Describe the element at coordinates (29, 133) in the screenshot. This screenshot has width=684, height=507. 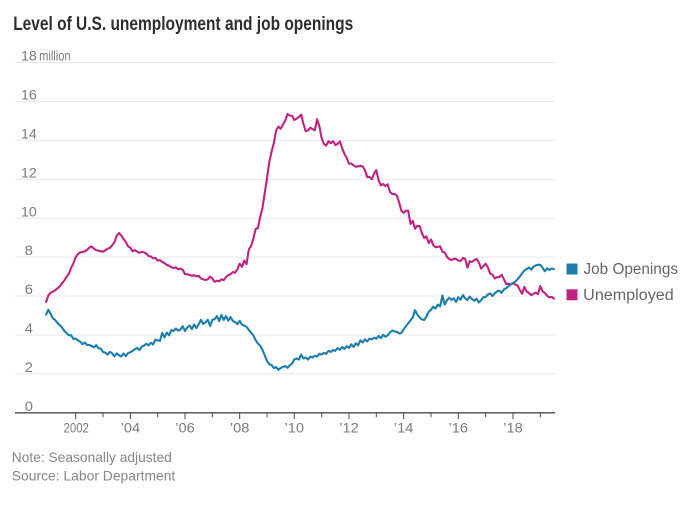
I see `svg-text: 14` at that location.